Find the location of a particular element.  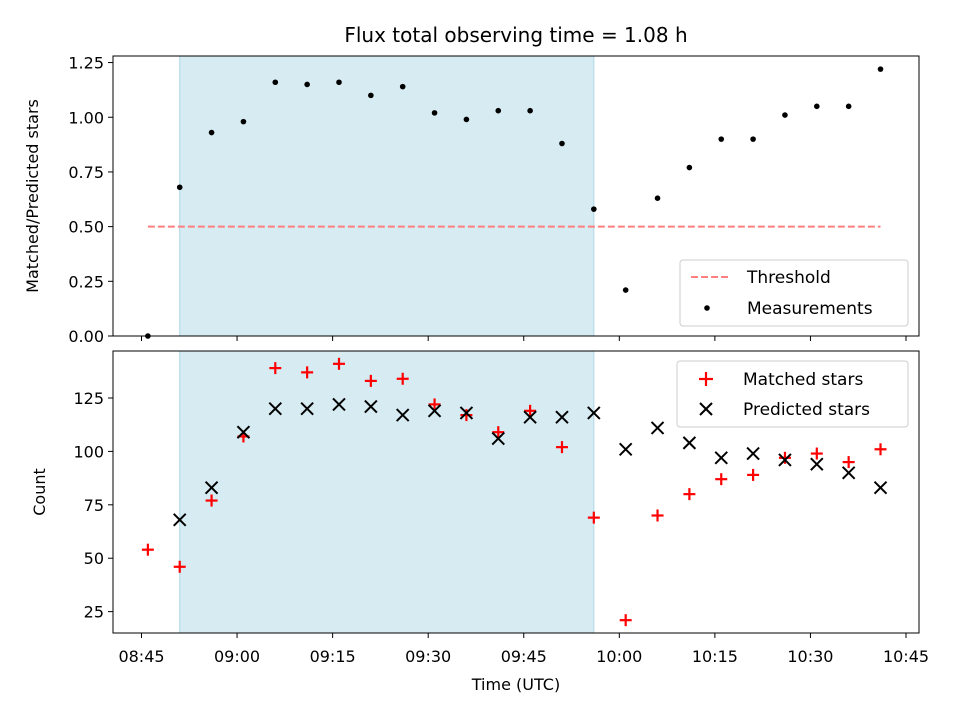

xtick-label: 10:00 is located at coordinates (619, 656).